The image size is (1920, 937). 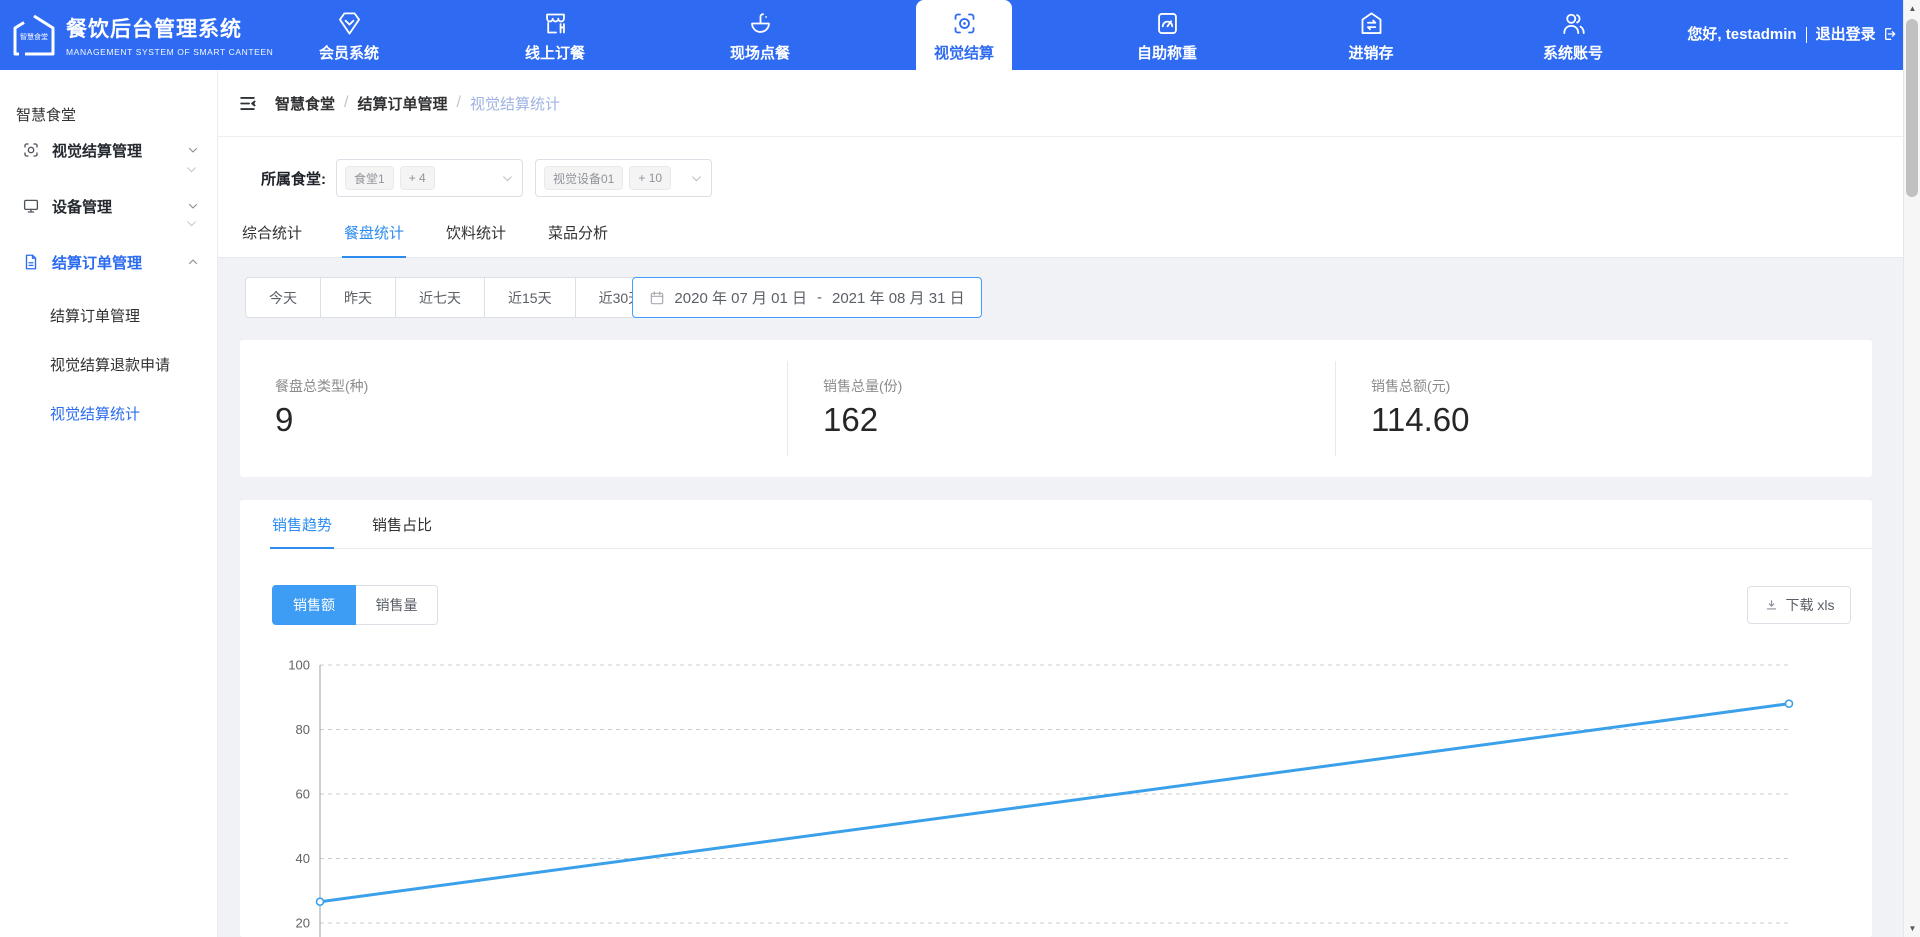 I want to click on selected-tag: 食堂1, so click(x=369, y=178).